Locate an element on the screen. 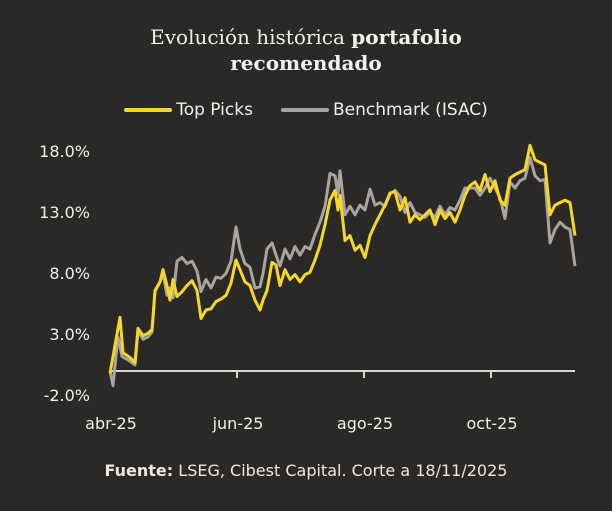 The width and height of the screenshot is (612, 511). title-regular: Evolución histórica is located at coordinates (251, 37).